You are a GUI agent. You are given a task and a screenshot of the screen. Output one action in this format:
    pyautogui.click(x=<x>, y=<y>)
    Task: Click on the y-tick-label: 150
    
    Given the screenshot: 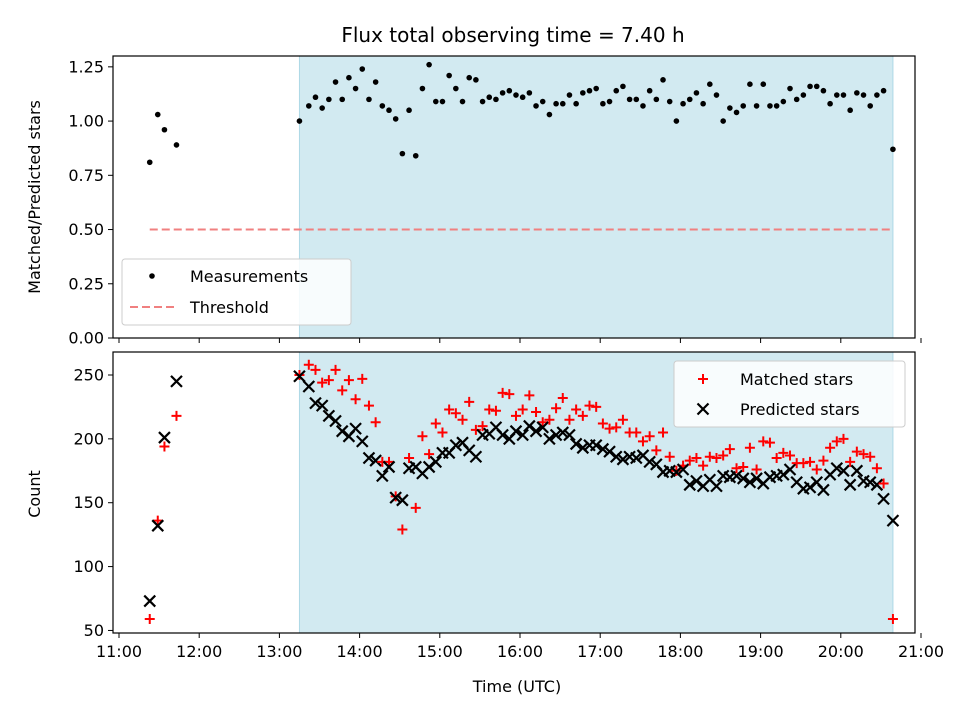 What is the action you would take?
    pyautogui.click(x=88, y=502)
    